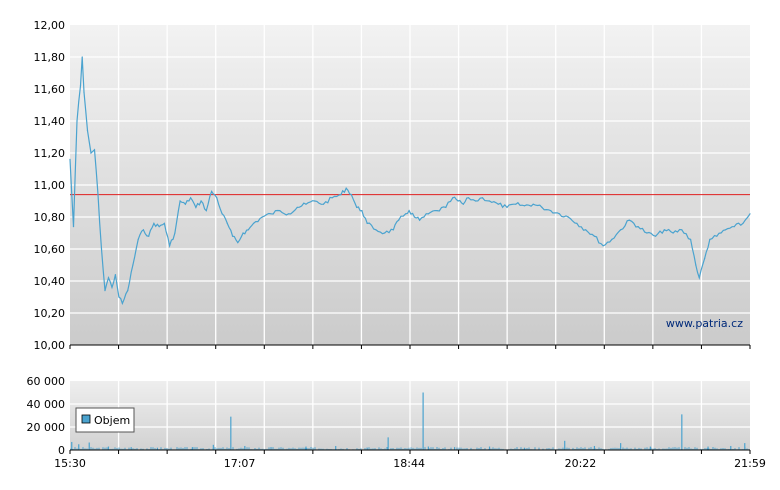 The height and width of the screenshot is (490, 780). I want to click on x-tick-label: 17:07, so click(240, 463).